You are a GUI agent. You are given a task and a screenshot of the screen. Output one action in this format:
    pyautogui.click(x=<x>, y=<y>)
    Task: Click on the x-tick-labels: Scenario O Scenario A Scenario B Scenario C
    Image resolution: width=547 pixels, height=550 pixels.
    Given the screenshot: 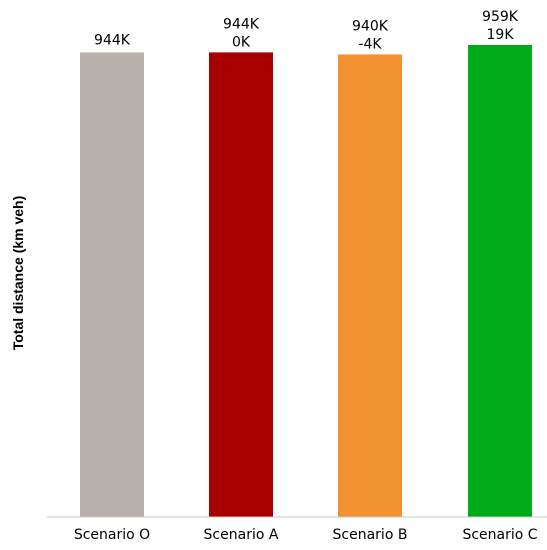 What is the action you would take?
    pyautogui.click(x=306, y=535)
    